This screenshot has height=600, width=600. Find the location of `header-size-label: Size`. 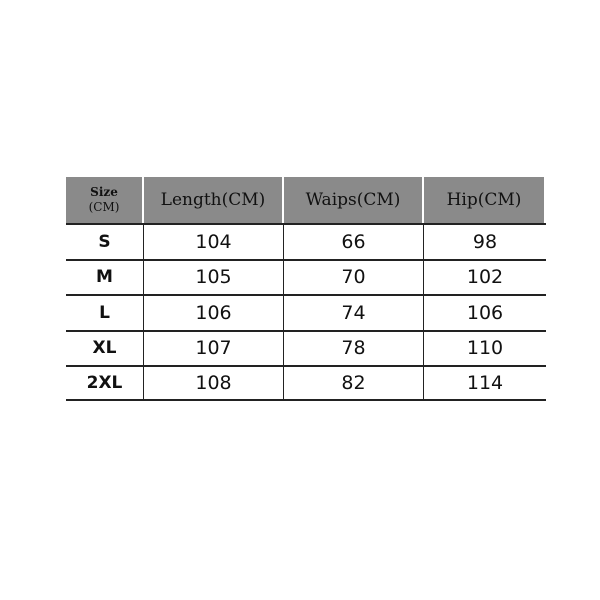

header-size-label: Size is located at coordinates (104, 192).